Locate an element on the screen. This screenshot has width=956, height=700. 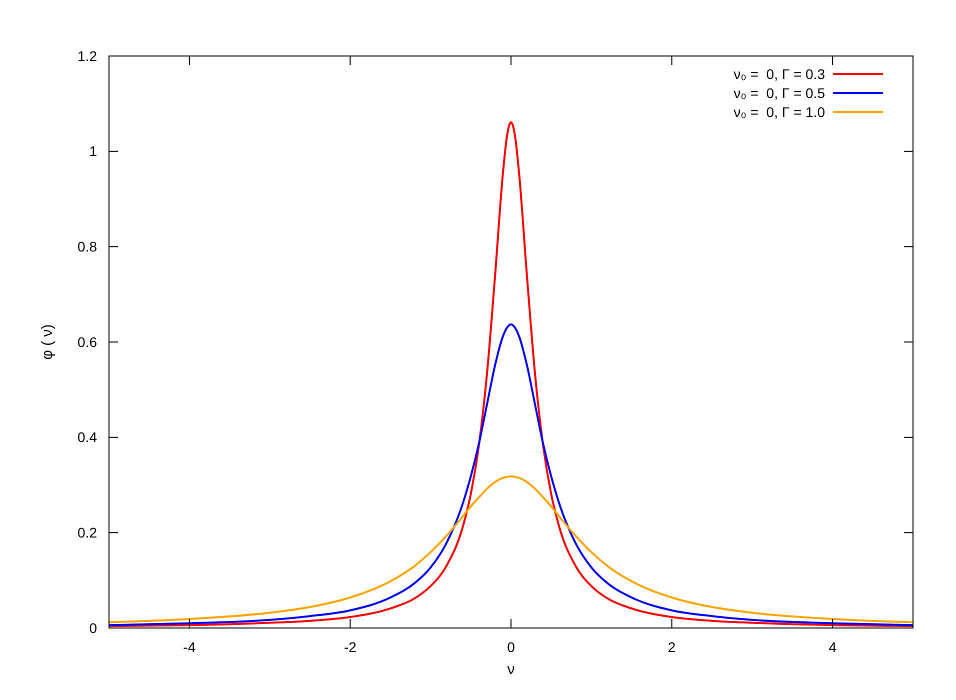
y-tick-label: 1.2 is located at coordinates (88, 56).